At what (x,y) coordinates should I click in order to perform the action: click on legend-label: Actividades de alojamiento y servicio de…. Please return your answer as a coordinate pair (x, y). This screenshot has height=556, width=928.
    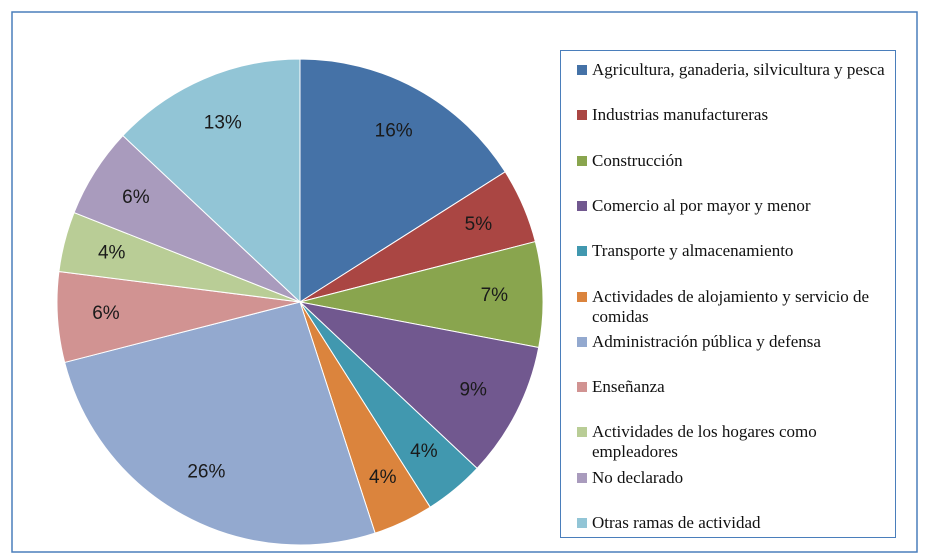
    Looking at the image, I should click on (731, 306).